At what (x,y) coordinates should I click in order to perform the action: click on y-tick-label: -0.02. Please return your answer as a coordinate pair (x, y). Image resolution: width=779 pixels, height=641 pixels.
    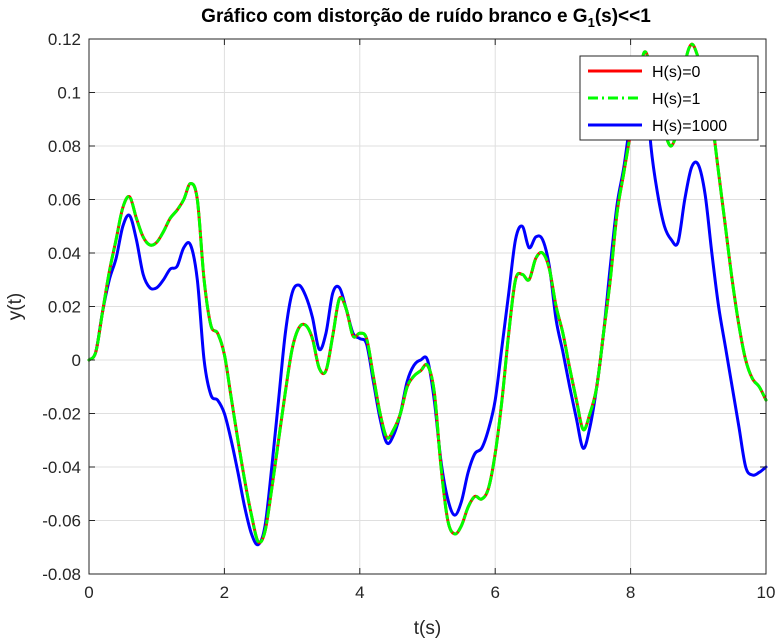
    Looking at the image, I should click on (61, 414).